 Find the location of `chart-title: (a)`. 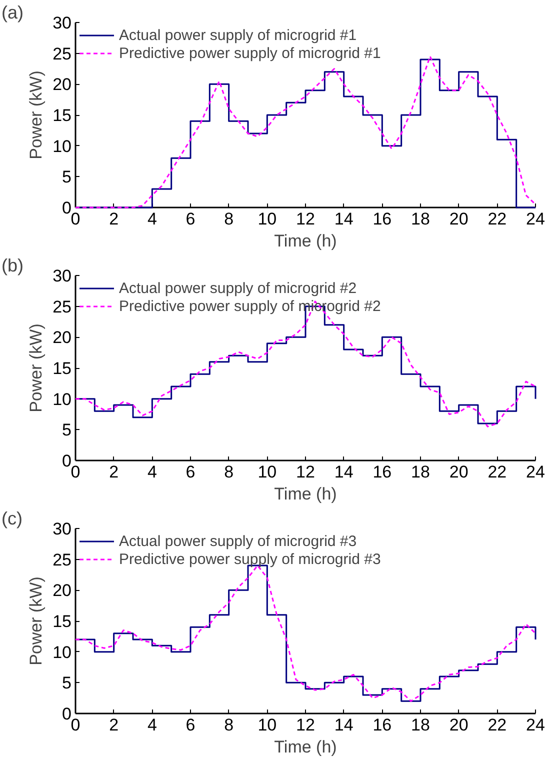

chart-title: (a) is located at coordinates (13, 12).